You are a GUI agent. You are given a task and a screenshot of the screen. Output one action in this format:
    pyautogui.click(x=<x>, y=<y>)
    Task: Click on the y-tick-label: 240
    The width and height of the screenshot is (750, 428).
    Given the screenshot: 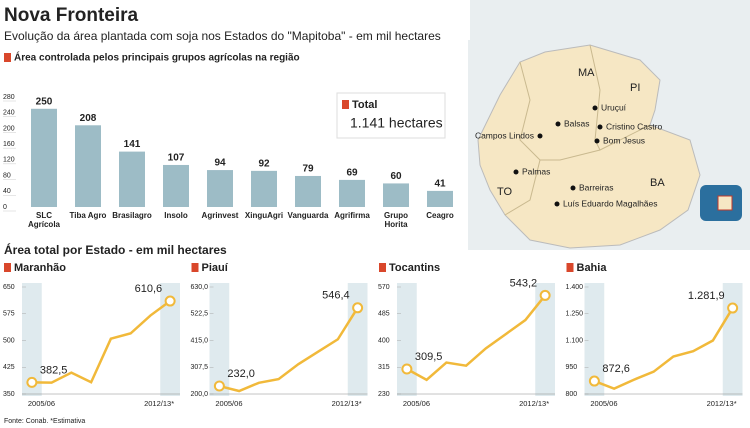 What is the action you would take?
    pyautogui.click(x=9, y=113)
    